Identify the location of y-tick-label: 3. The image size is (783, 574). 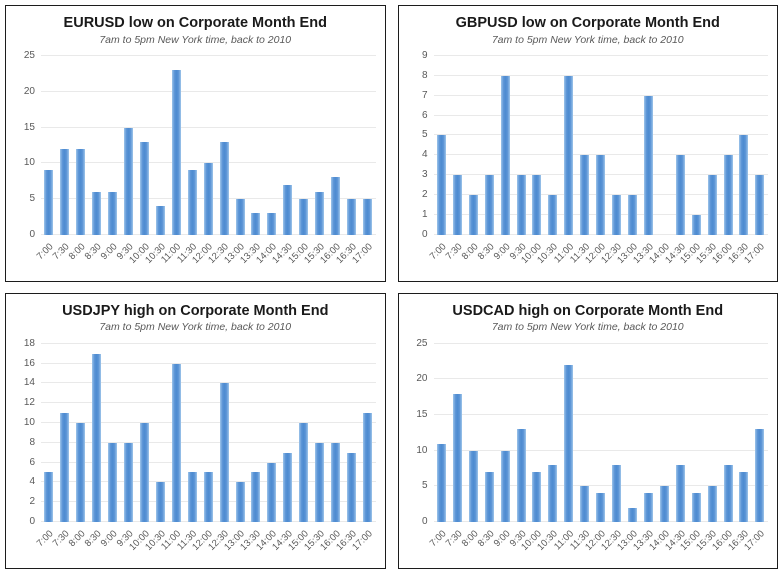
(424, 175).